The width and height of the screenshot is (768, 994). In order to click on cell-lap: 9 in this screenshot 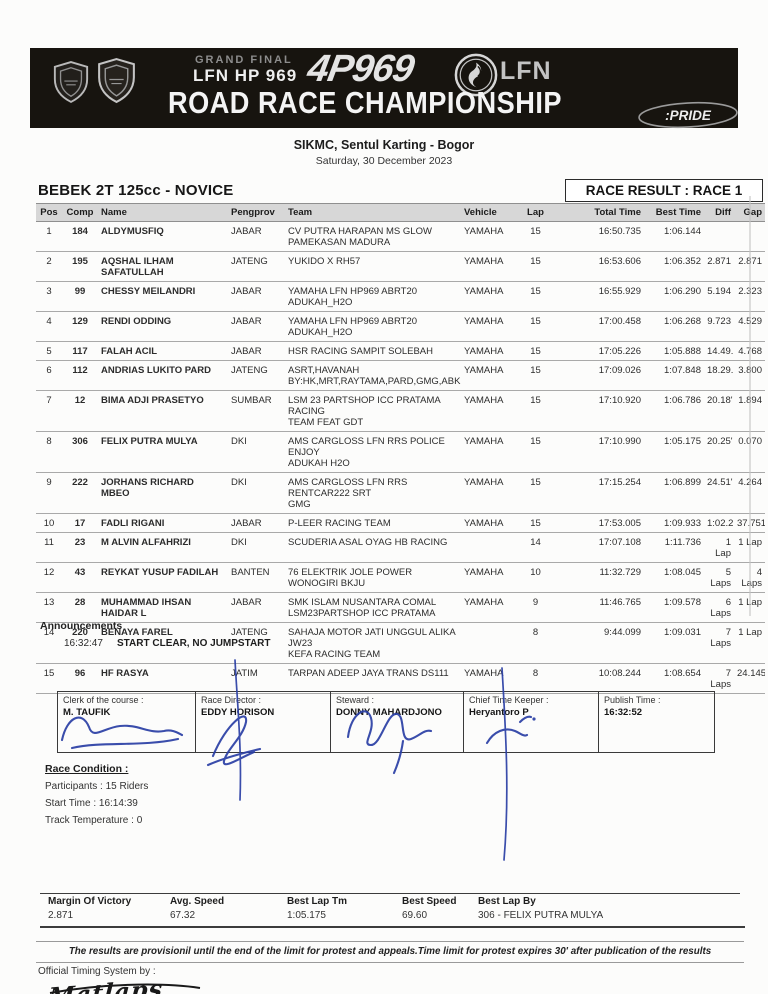, I will do `click(535, 607)`.